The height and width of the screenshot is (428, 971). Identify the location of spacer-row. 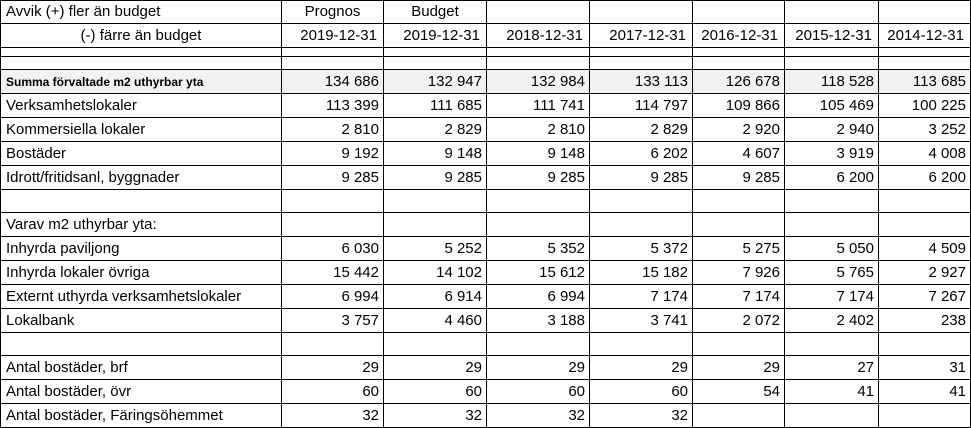
(485, 344).